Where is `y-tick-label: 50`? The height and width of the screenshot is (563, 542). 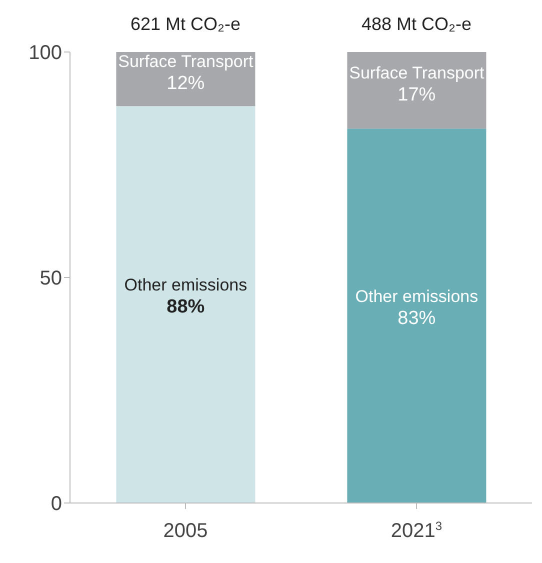 y-tick-label: 50 is located at coordinates (51, 279).